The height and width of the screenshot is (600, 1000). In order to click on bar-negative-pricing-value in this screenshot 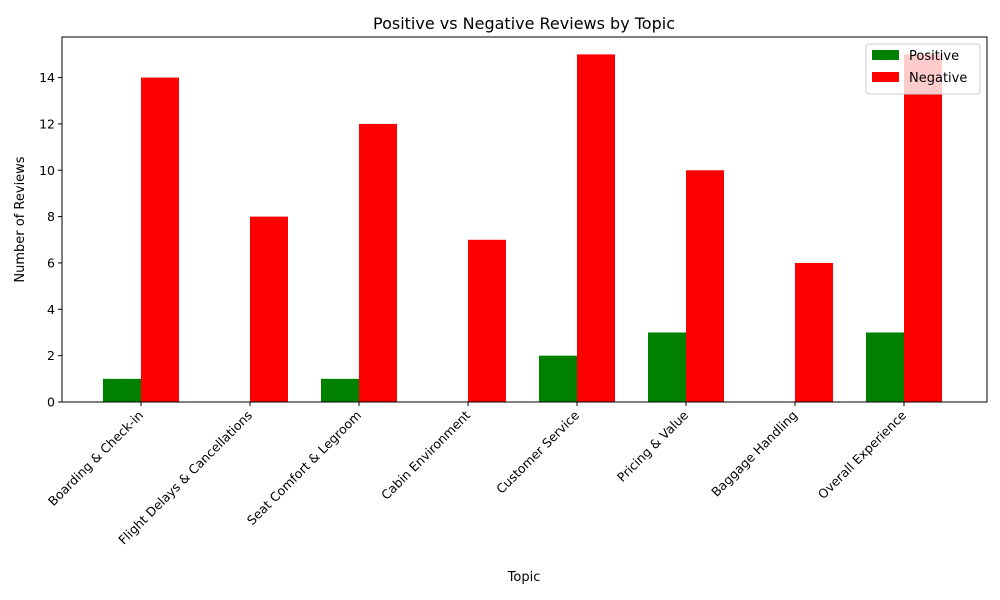, I will do `click(705, 286)`.